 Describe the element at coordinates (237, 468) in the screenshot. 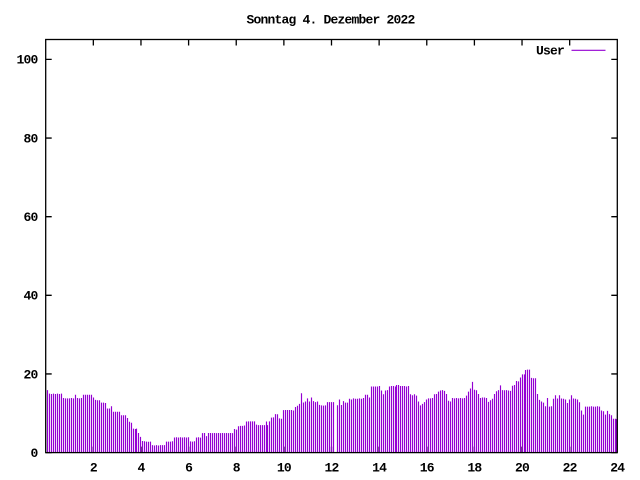

I see `svg-text: 8` at that location.